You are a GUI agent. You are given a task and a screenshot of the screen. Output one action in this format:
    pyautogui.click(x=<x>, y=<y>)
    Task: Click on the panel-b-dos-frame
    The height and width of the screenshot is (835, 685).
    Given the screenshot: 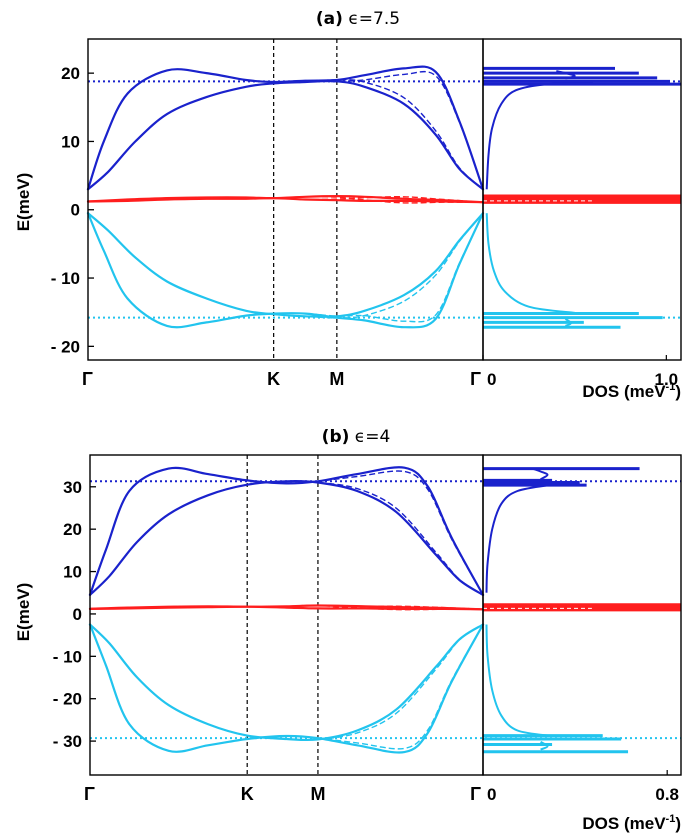 What is the action you would take?
    pyautogui.click(x=582, y=615)
    